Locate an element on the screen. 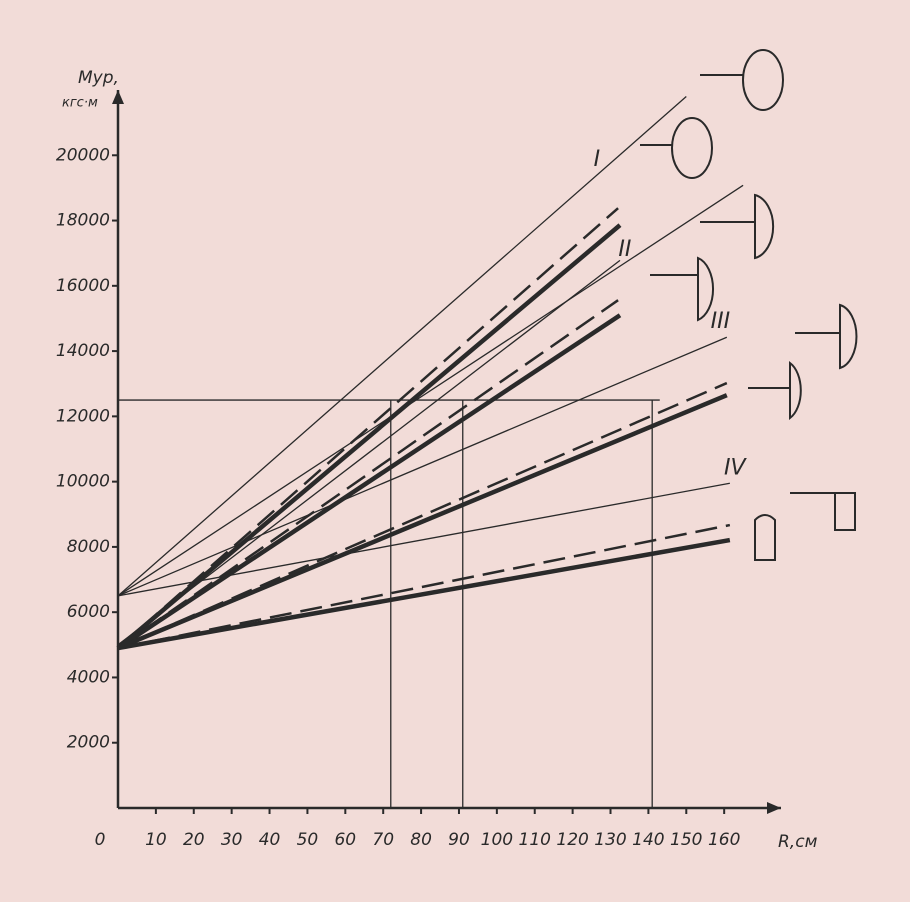 This screenshot has height=902, width=910. annotation: II is located at coordinates (624, 249).